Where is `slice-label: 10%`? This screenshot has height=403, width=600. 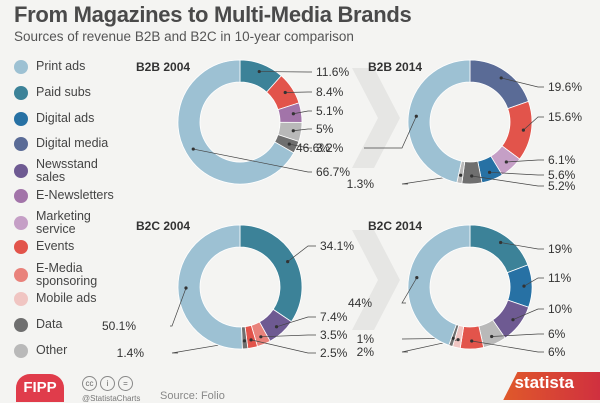 slice-label: 10% is located at coordinates (560, 309).